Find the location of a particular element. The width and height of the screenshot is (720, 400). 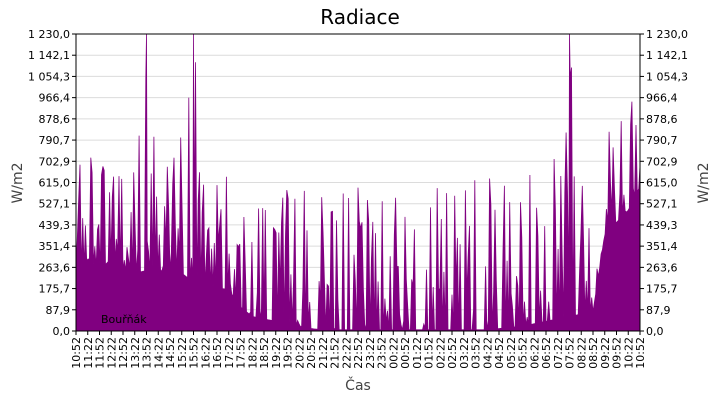

x-tick-label: 03:52 is located at coordinates (476, 353).